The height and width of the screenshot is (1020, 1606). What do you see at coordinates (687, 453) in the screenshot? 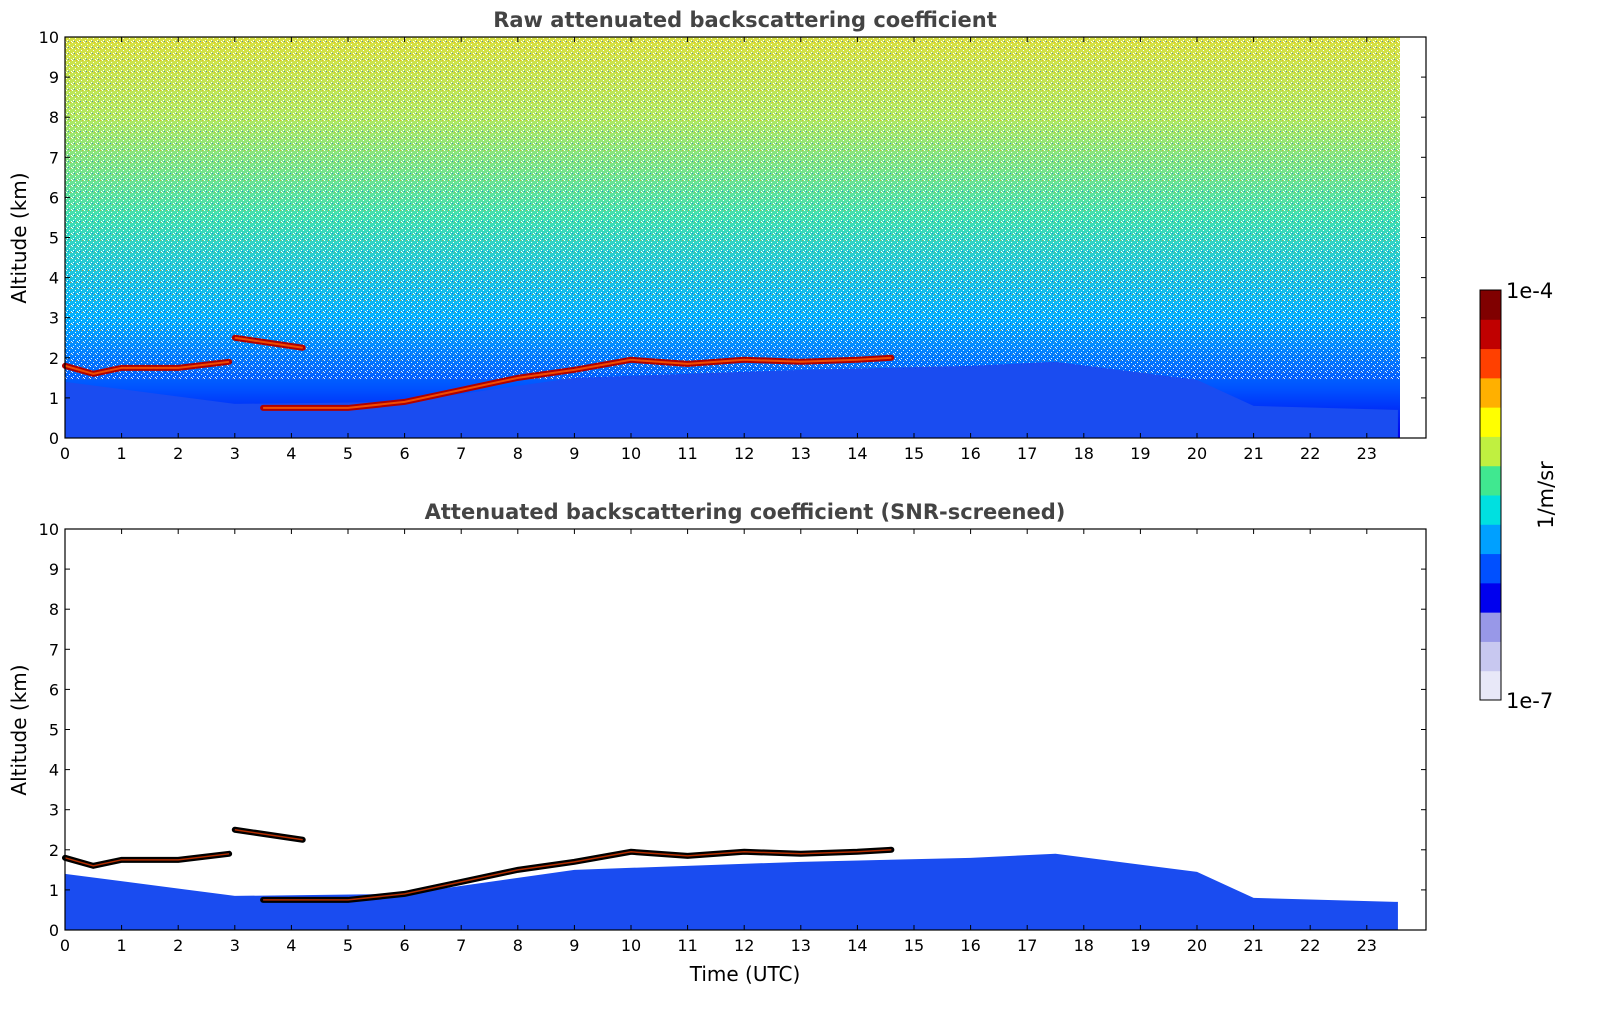
I see `x-tick-label: 11` at bounding box center [687, 453].